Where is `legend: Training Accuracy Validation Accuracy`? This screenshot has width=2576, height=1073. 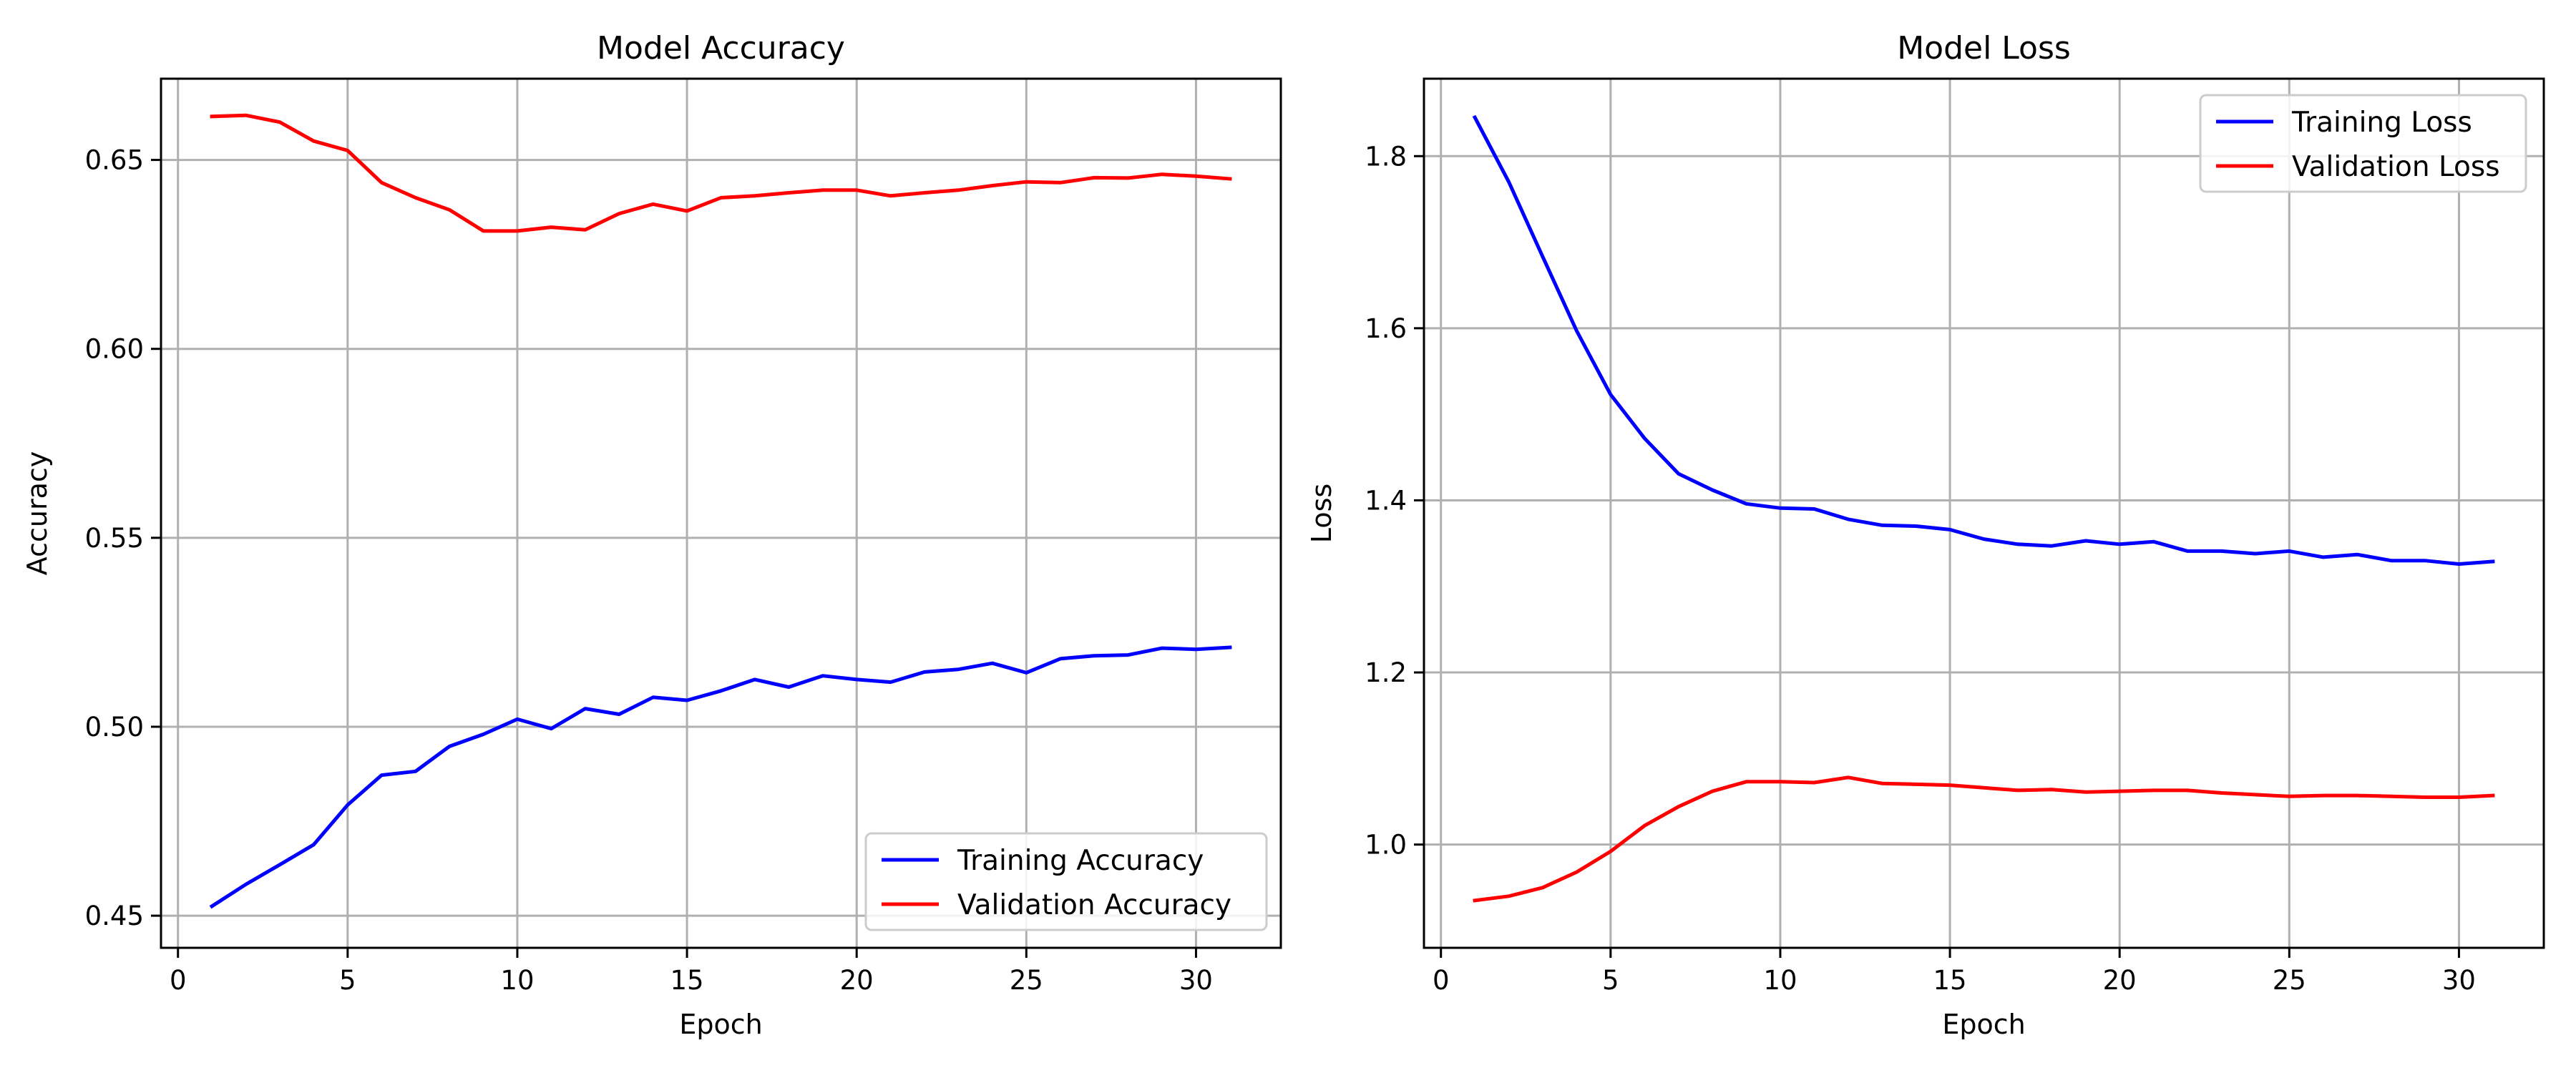
legend: Training Accuracy Validation Accuracy is located at coordinates (1066, 881).